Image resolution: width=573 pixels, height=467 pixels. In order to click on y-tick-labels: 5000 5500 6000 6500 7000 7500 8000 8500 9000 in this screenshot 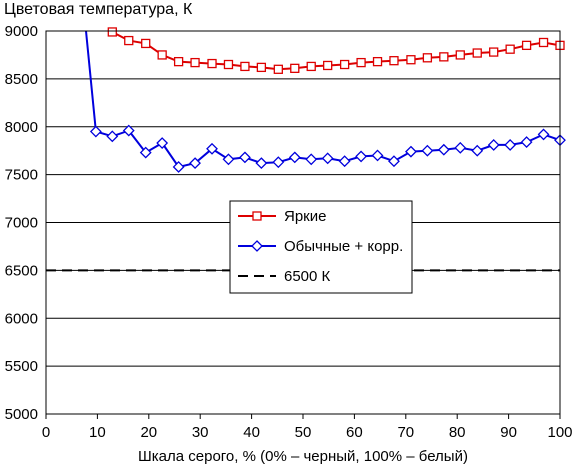, I will do `click(21, 223)`.